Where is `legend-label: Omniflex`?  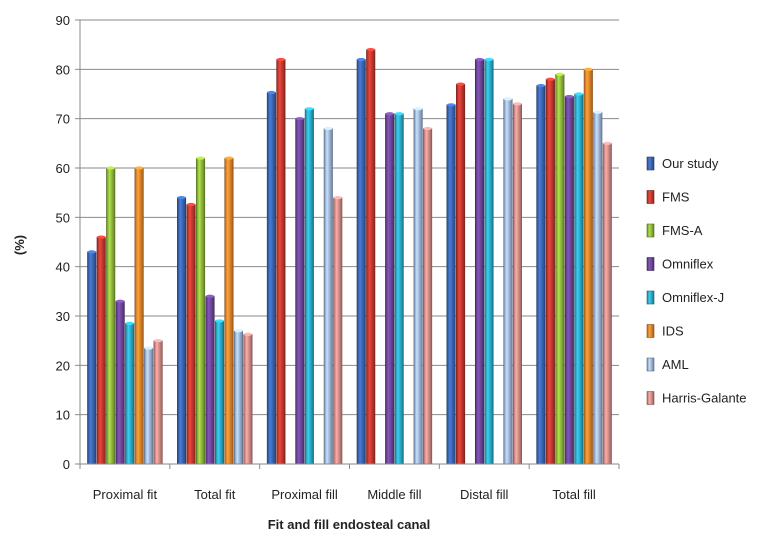 legend-label: Omniflex is located at coordinates (688, 264).